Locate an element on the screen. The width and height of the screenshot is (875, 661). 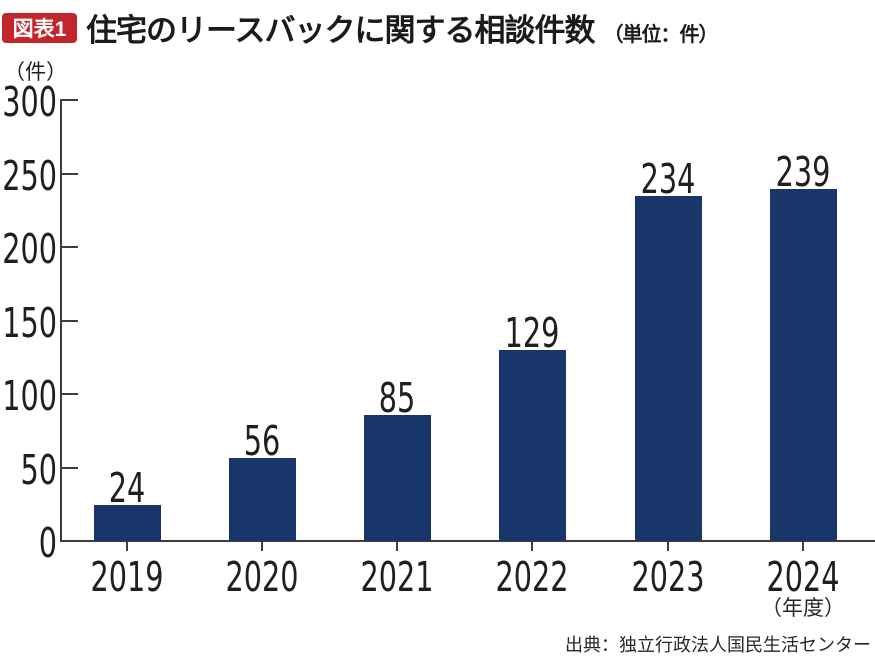
figure-header: 図表1 住宅のリースバックに関する相談件数 （単位：件） is located at coordinates (360, 27).